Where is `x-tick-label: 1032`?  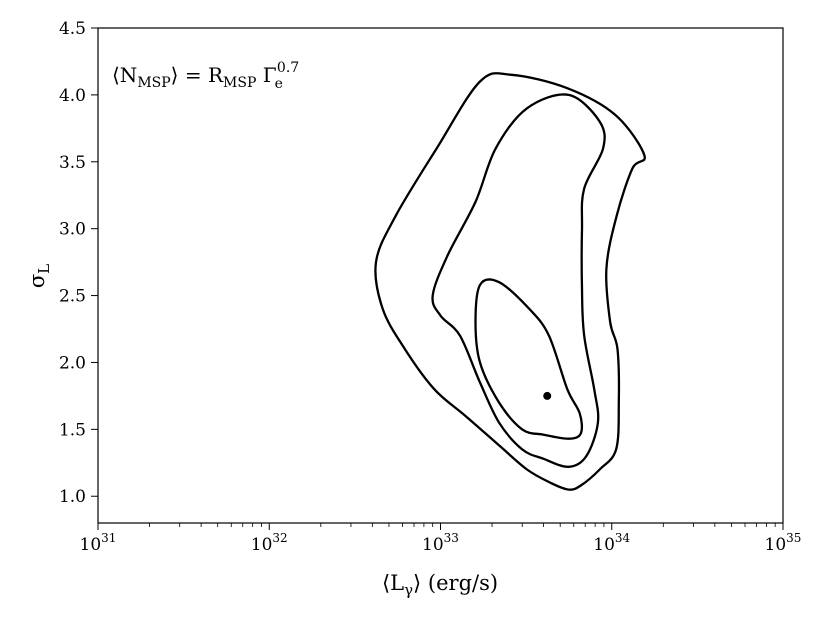
x-tick-label: 1032 is located at coordinates (269, 543).